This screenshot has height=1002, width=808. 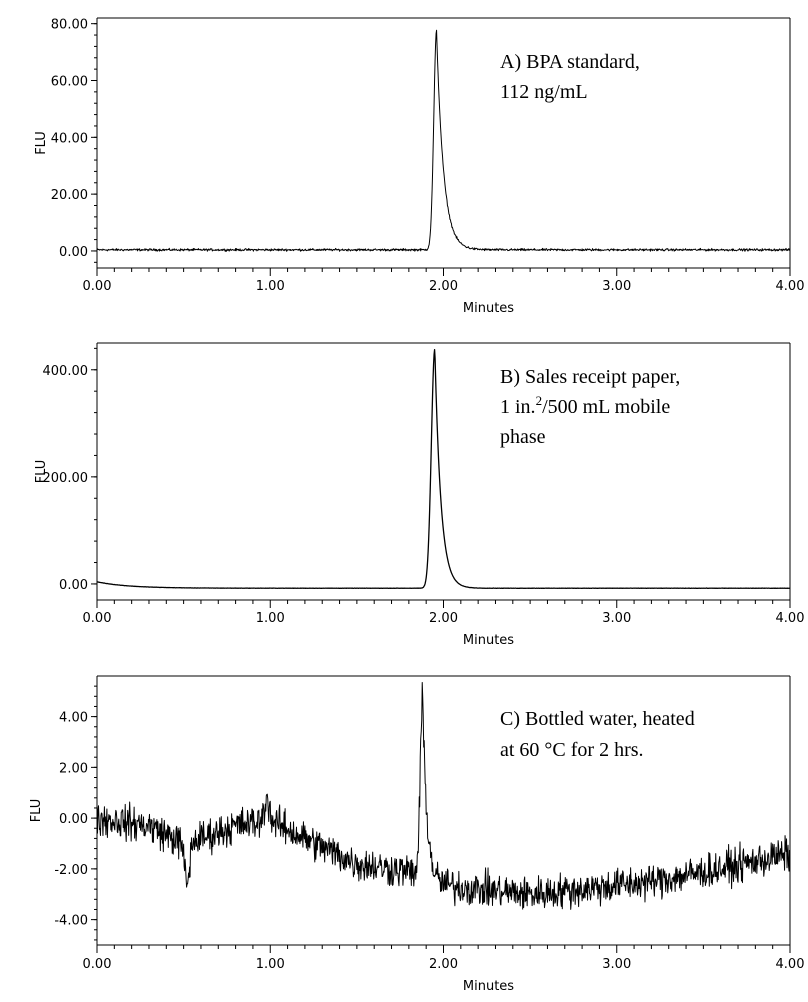 What do you see at coordinates (585, 405) in the screenshot?
I see `panel-annotation: 1 in.2/500 mL mobile` at bounding box center [585, 405].